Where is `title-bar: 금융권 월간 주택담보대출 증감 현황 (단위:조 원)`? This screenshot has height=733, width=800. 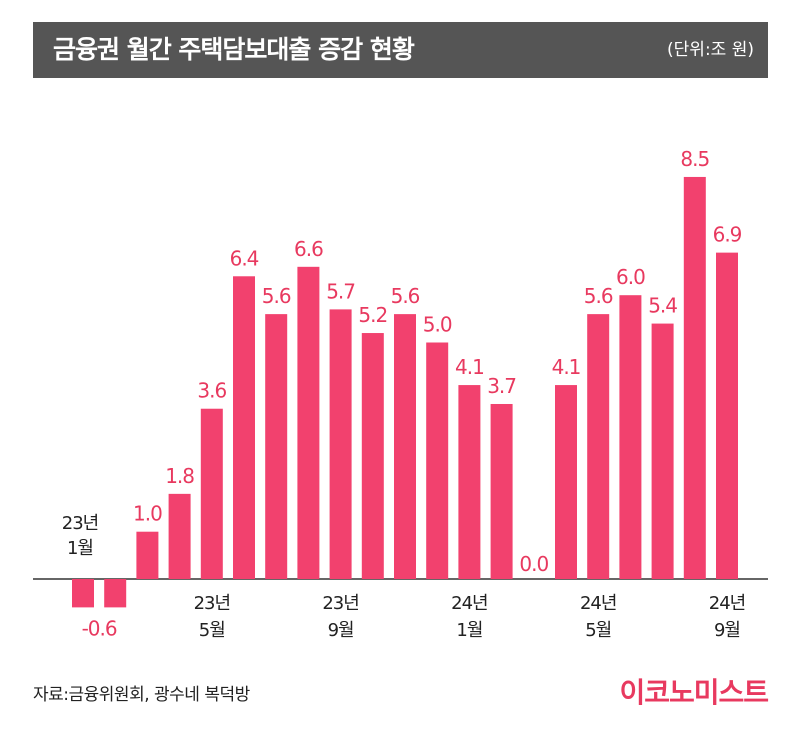 title-bar: 금융권 월간 주택담보대출 증감 현황 (단위:조 원) is located at coordinates (400, 50).